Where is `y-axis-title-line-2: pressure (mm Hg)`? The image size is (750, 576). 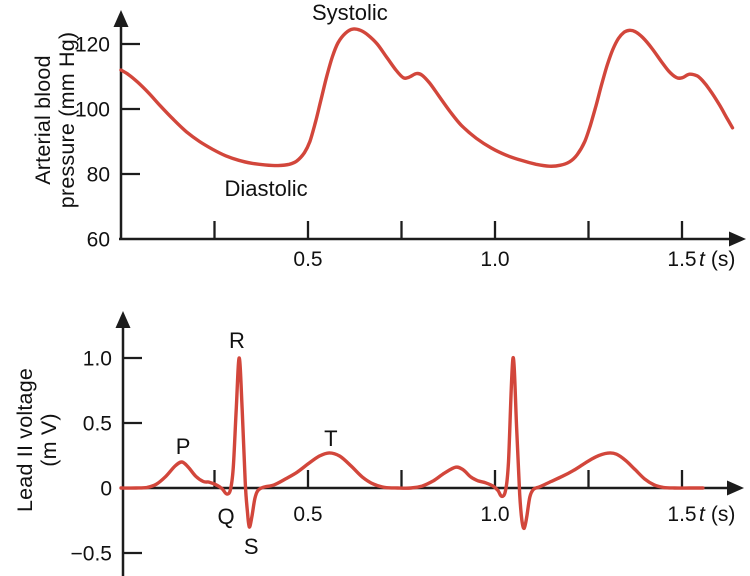
y-axis-title-line-2: pressure (mm Hg) is located at coordinates (67, 120).